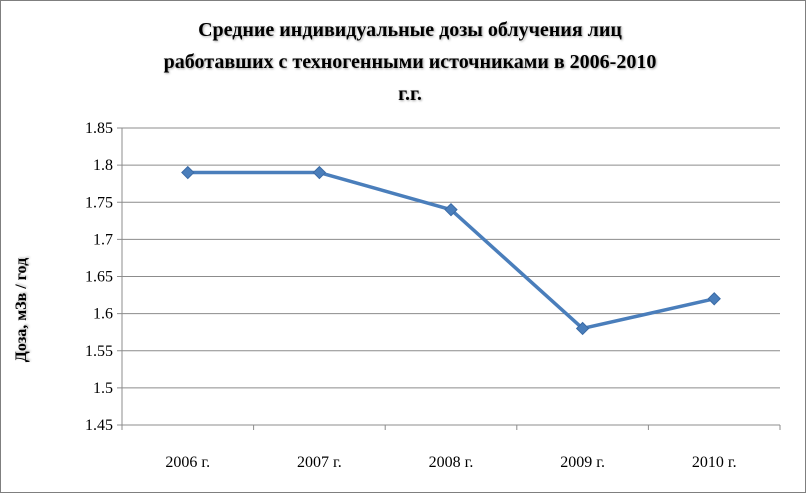  I want to click on y-tick-label: 1.8, so click(103, 165).